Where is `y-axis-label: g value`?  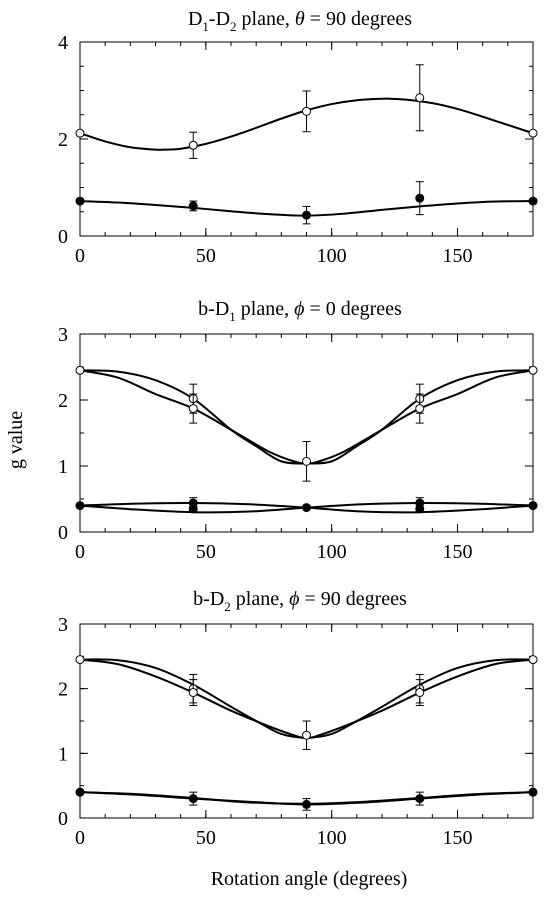
y-axis-label: g value is located at coordinates (16, 440).